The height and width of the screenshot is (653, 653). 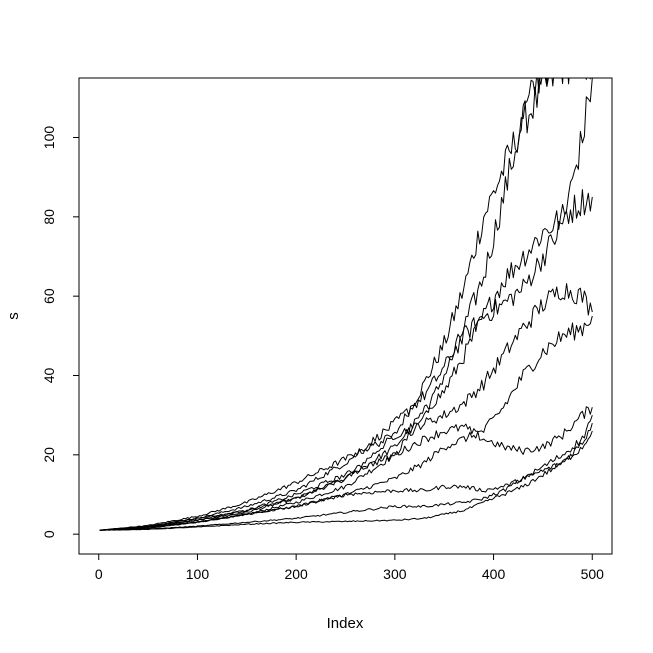 I want to click on y-axis: 0 20 40 60 80 100, so click(x=60, y=332).